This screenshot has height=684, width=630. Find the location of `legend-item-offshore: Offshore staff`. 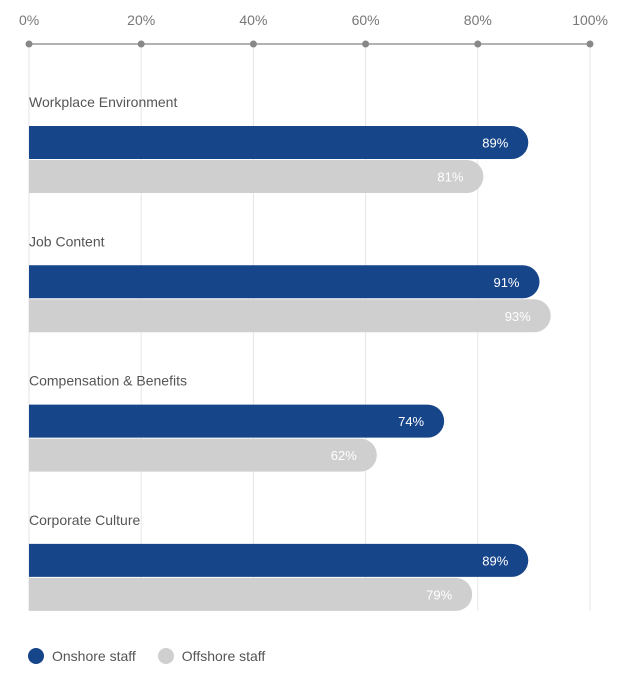

legend-item-offshore: Offshore staff is located at coordinates (211, 656).